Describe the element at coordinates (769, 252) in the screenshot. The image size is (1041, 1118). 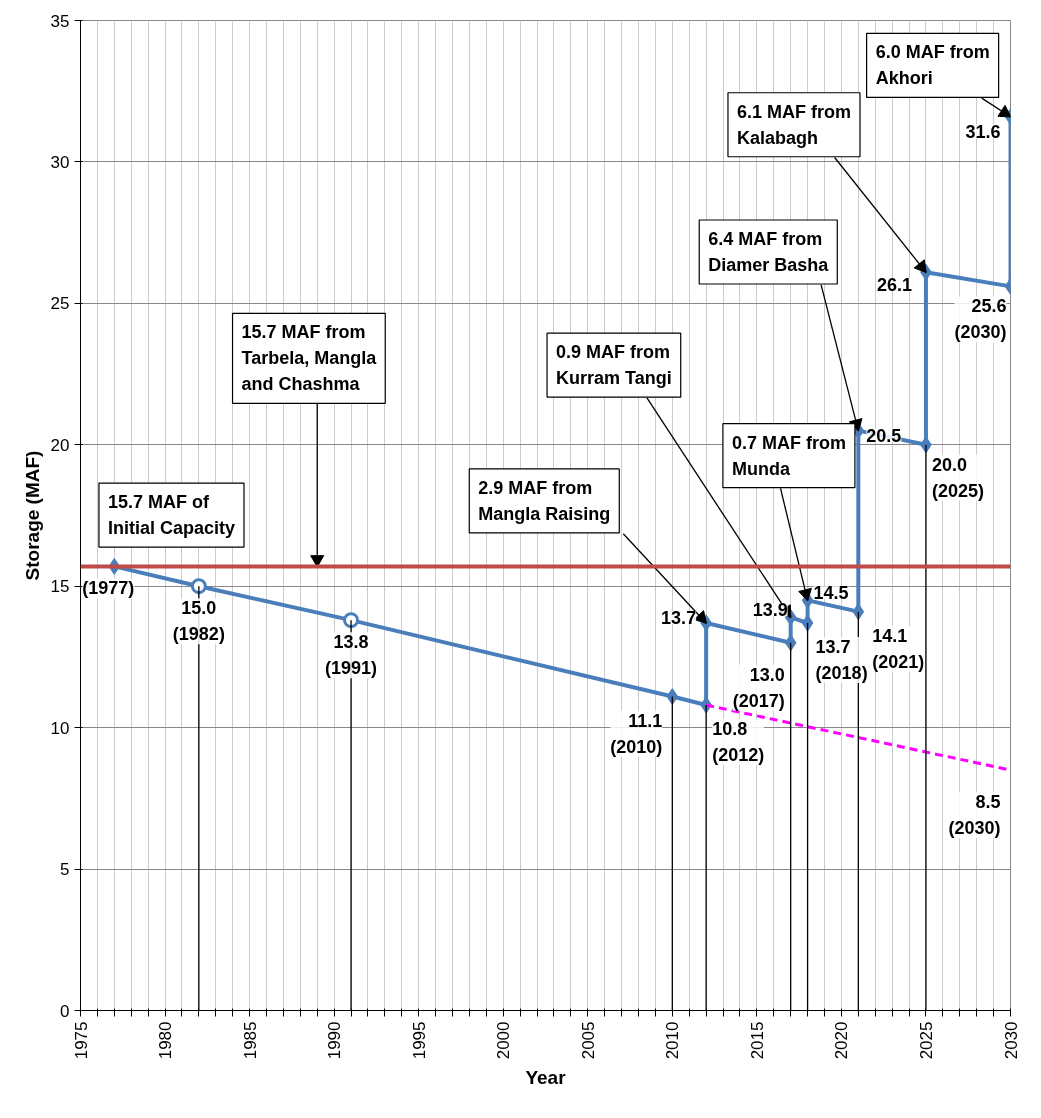
I see `annotation: 6.4 MAF from Diamer Basha` at that location.